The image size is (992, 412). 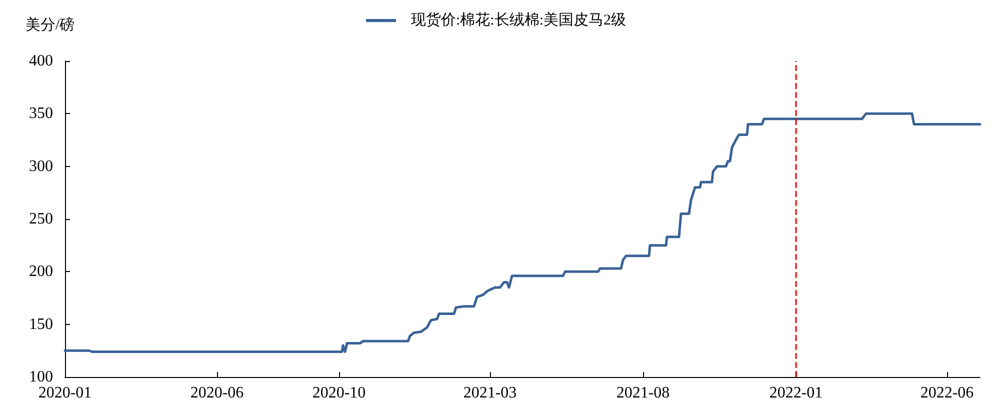 What do you see at coordinates (518, 20) in the screenshot?
I see `legend-label: 现货价:棉花:长绒棉:美国皮马2级` at bounding box center [518, 20].